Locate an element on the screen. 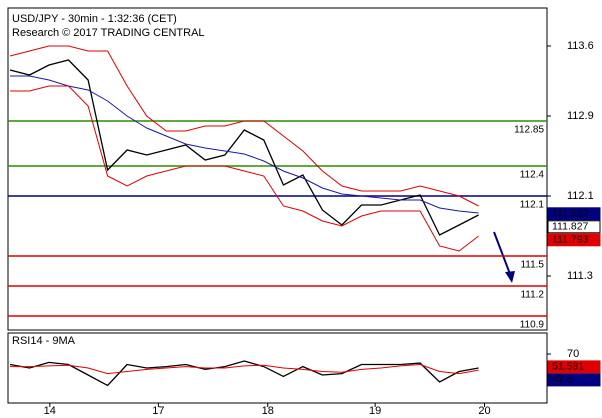 The width and height of the screenshot is (602, 418). x-tick-label: 19 is located at coordinates (375, 411).